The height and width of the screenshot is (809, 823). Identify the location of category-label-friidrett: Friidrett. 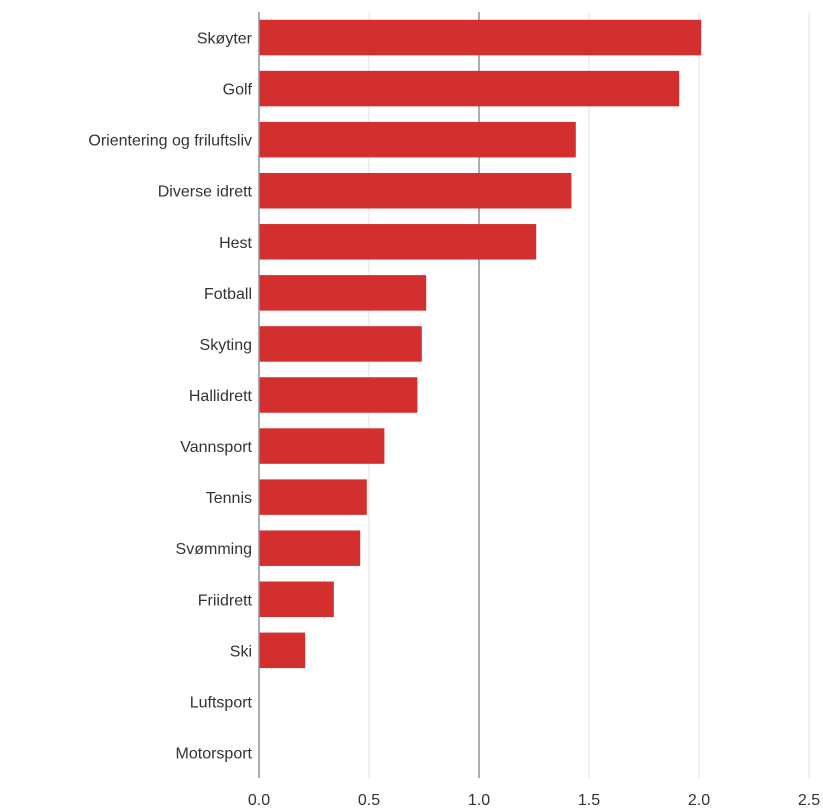
(225, 600).